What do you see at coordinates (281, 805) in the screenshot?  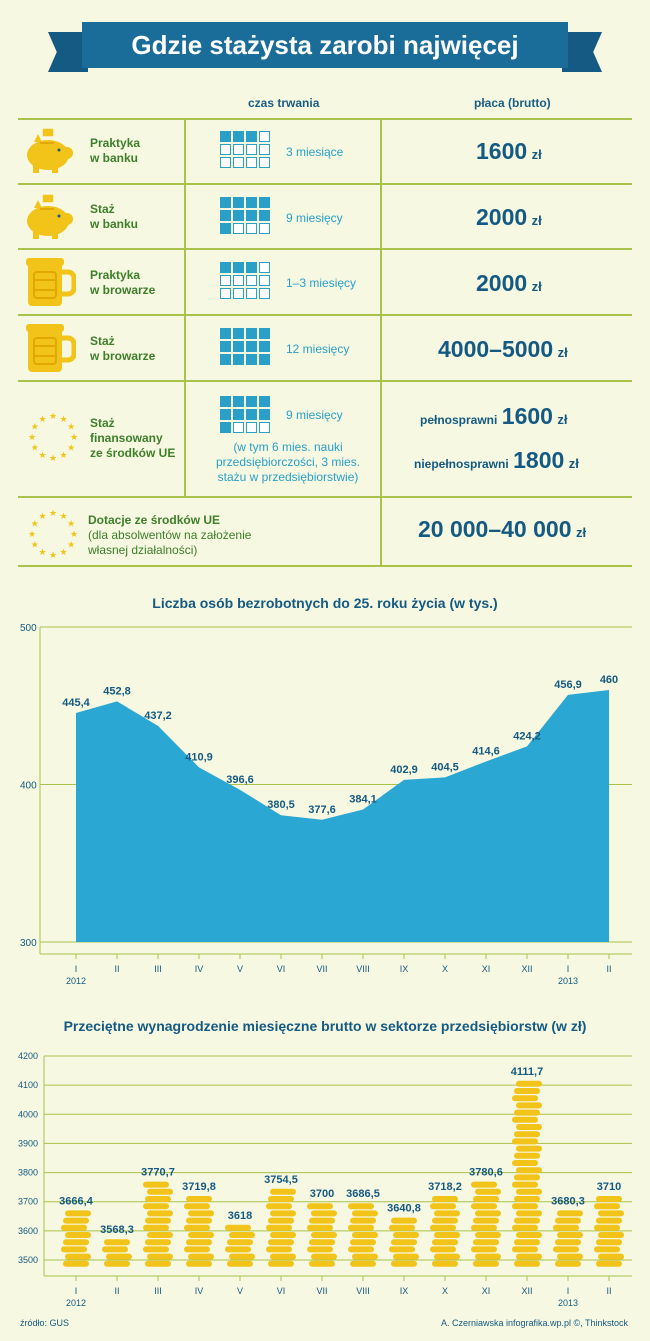 I see `data-label: 380,5` at bounding box center [281, 805].